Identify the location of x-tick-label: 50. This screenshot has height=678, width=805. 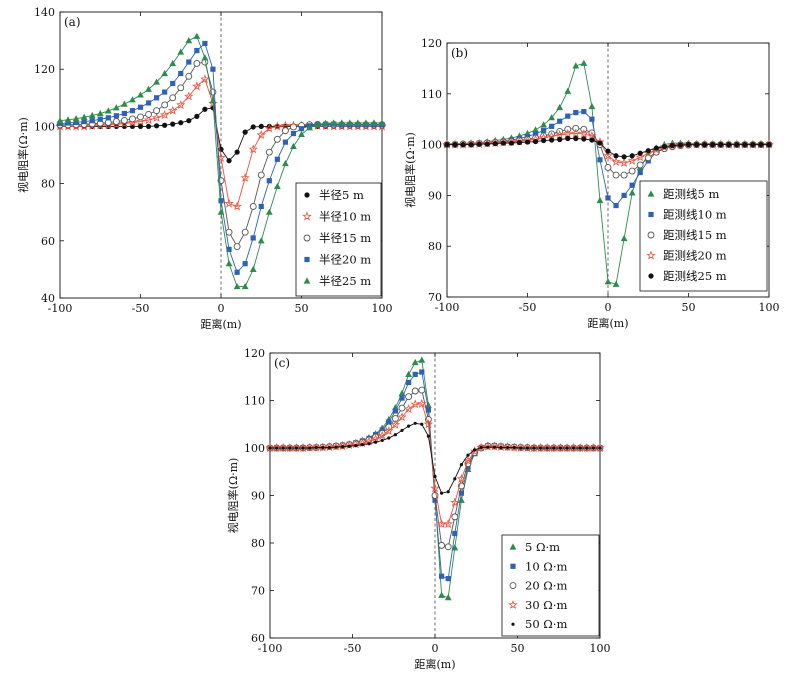
(302, 308).